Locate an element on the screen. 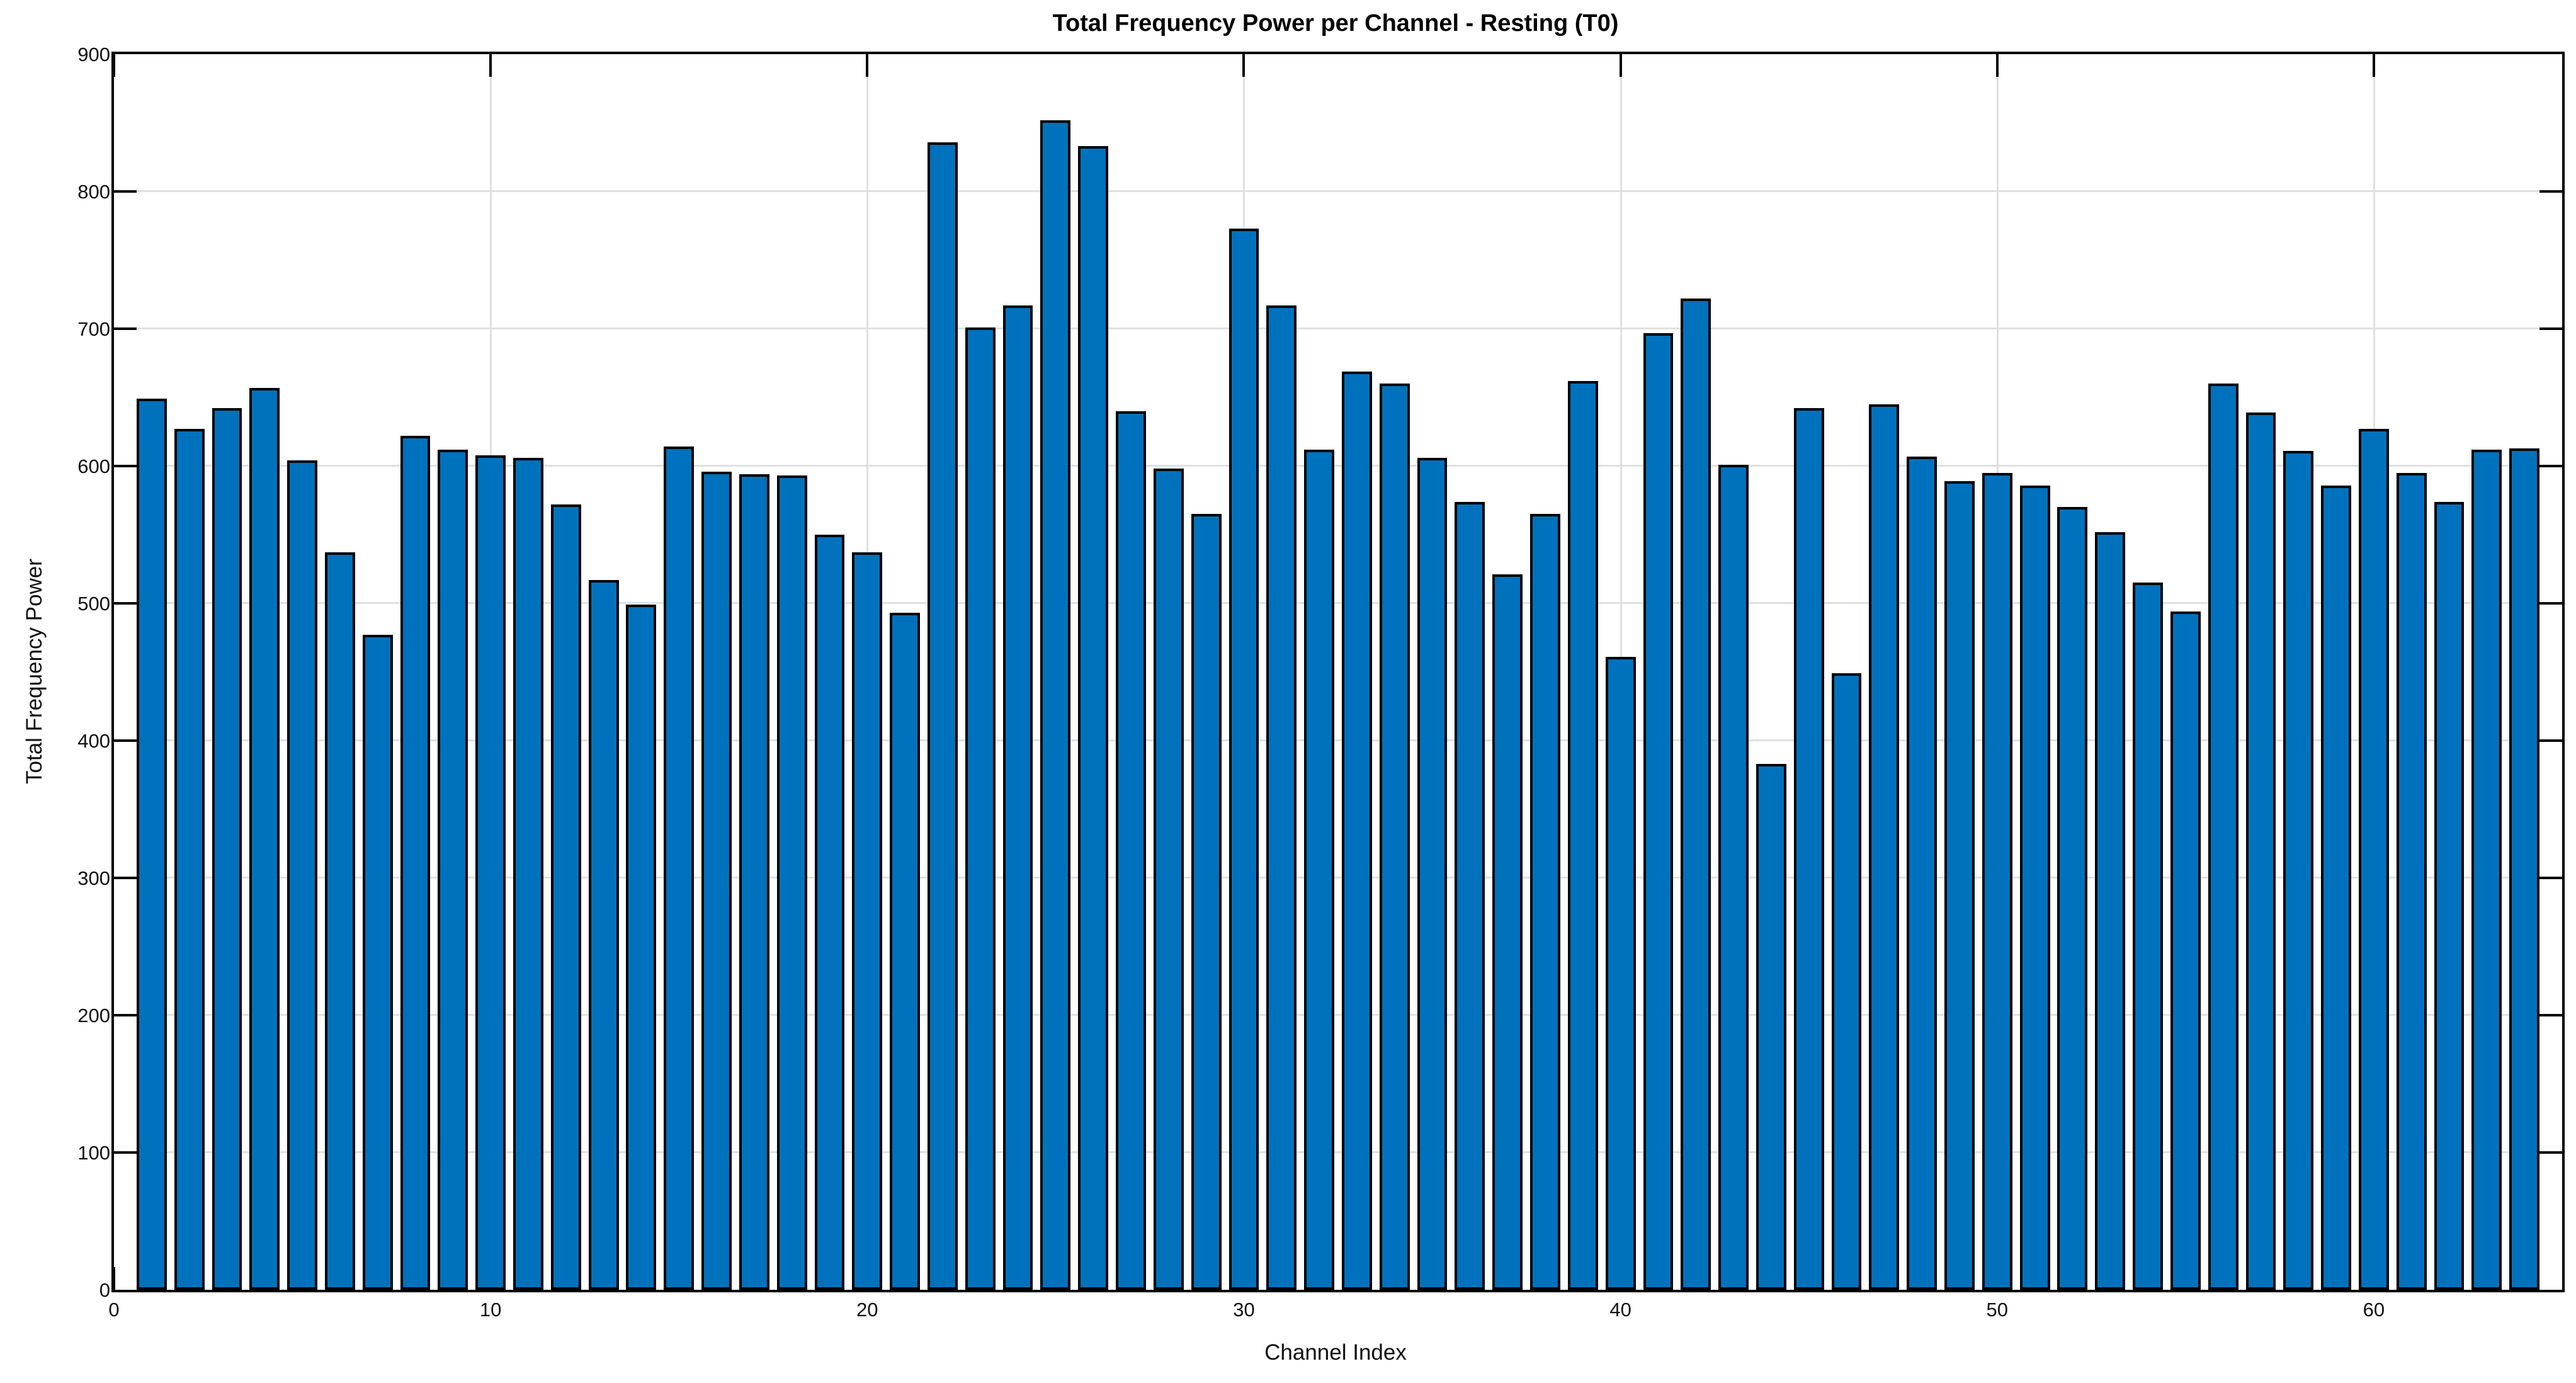  y-tick-label: 800 is located at coordinates (93, 192).